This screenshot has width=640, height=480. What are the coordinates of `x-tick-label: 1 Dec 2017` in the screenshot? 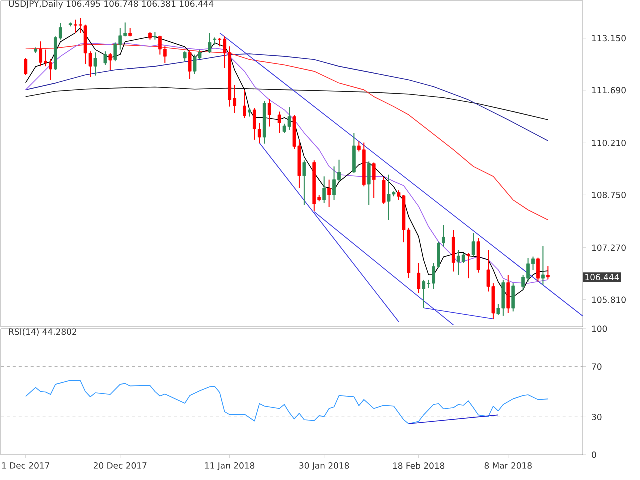 It's located at (26, 465).